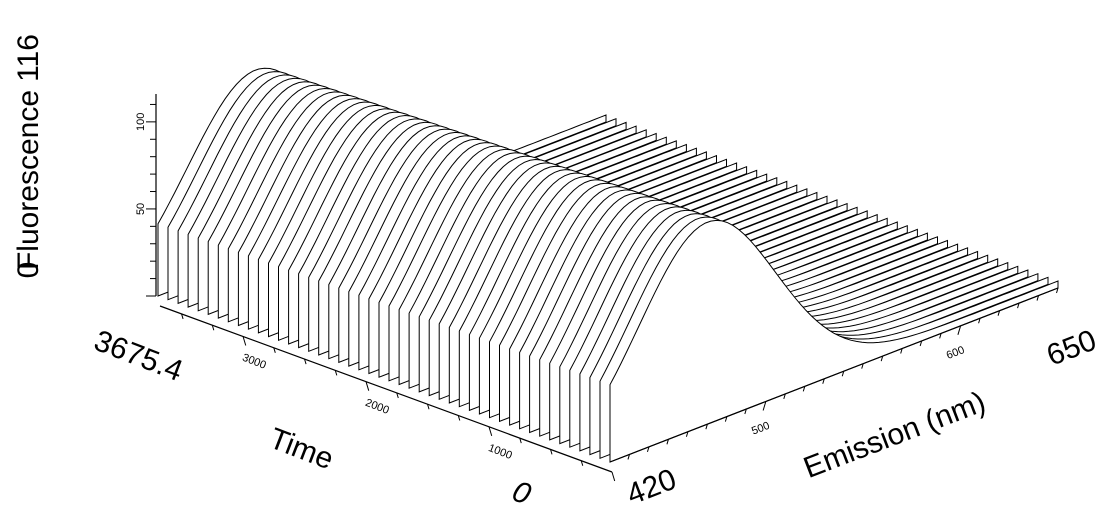 The height and width of the screenshot is (518, 1112). I want to click on emission-axis-label: Emission (nm), so click(894, 435).